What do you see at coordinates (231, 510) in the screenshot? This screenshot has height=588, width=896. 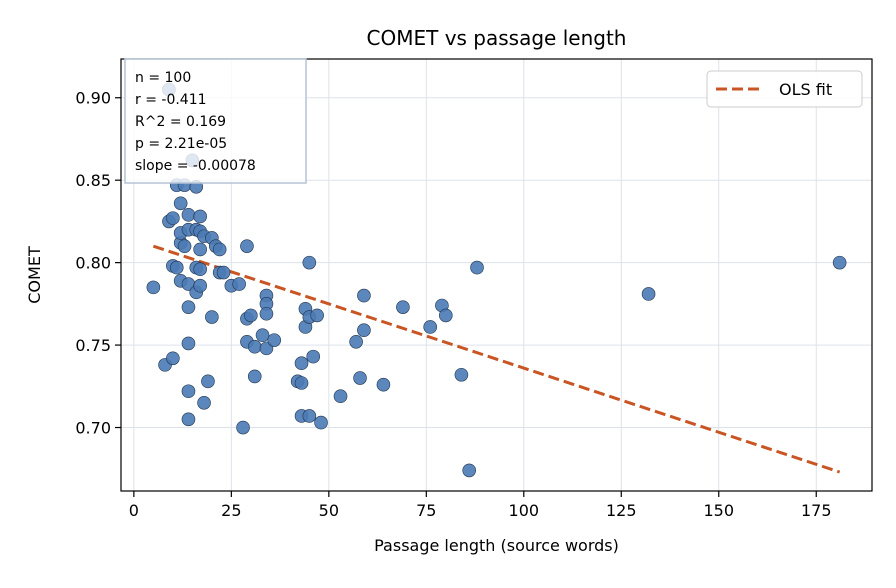 I see `x-tick-label: 25` at bounding box center [231, 510].